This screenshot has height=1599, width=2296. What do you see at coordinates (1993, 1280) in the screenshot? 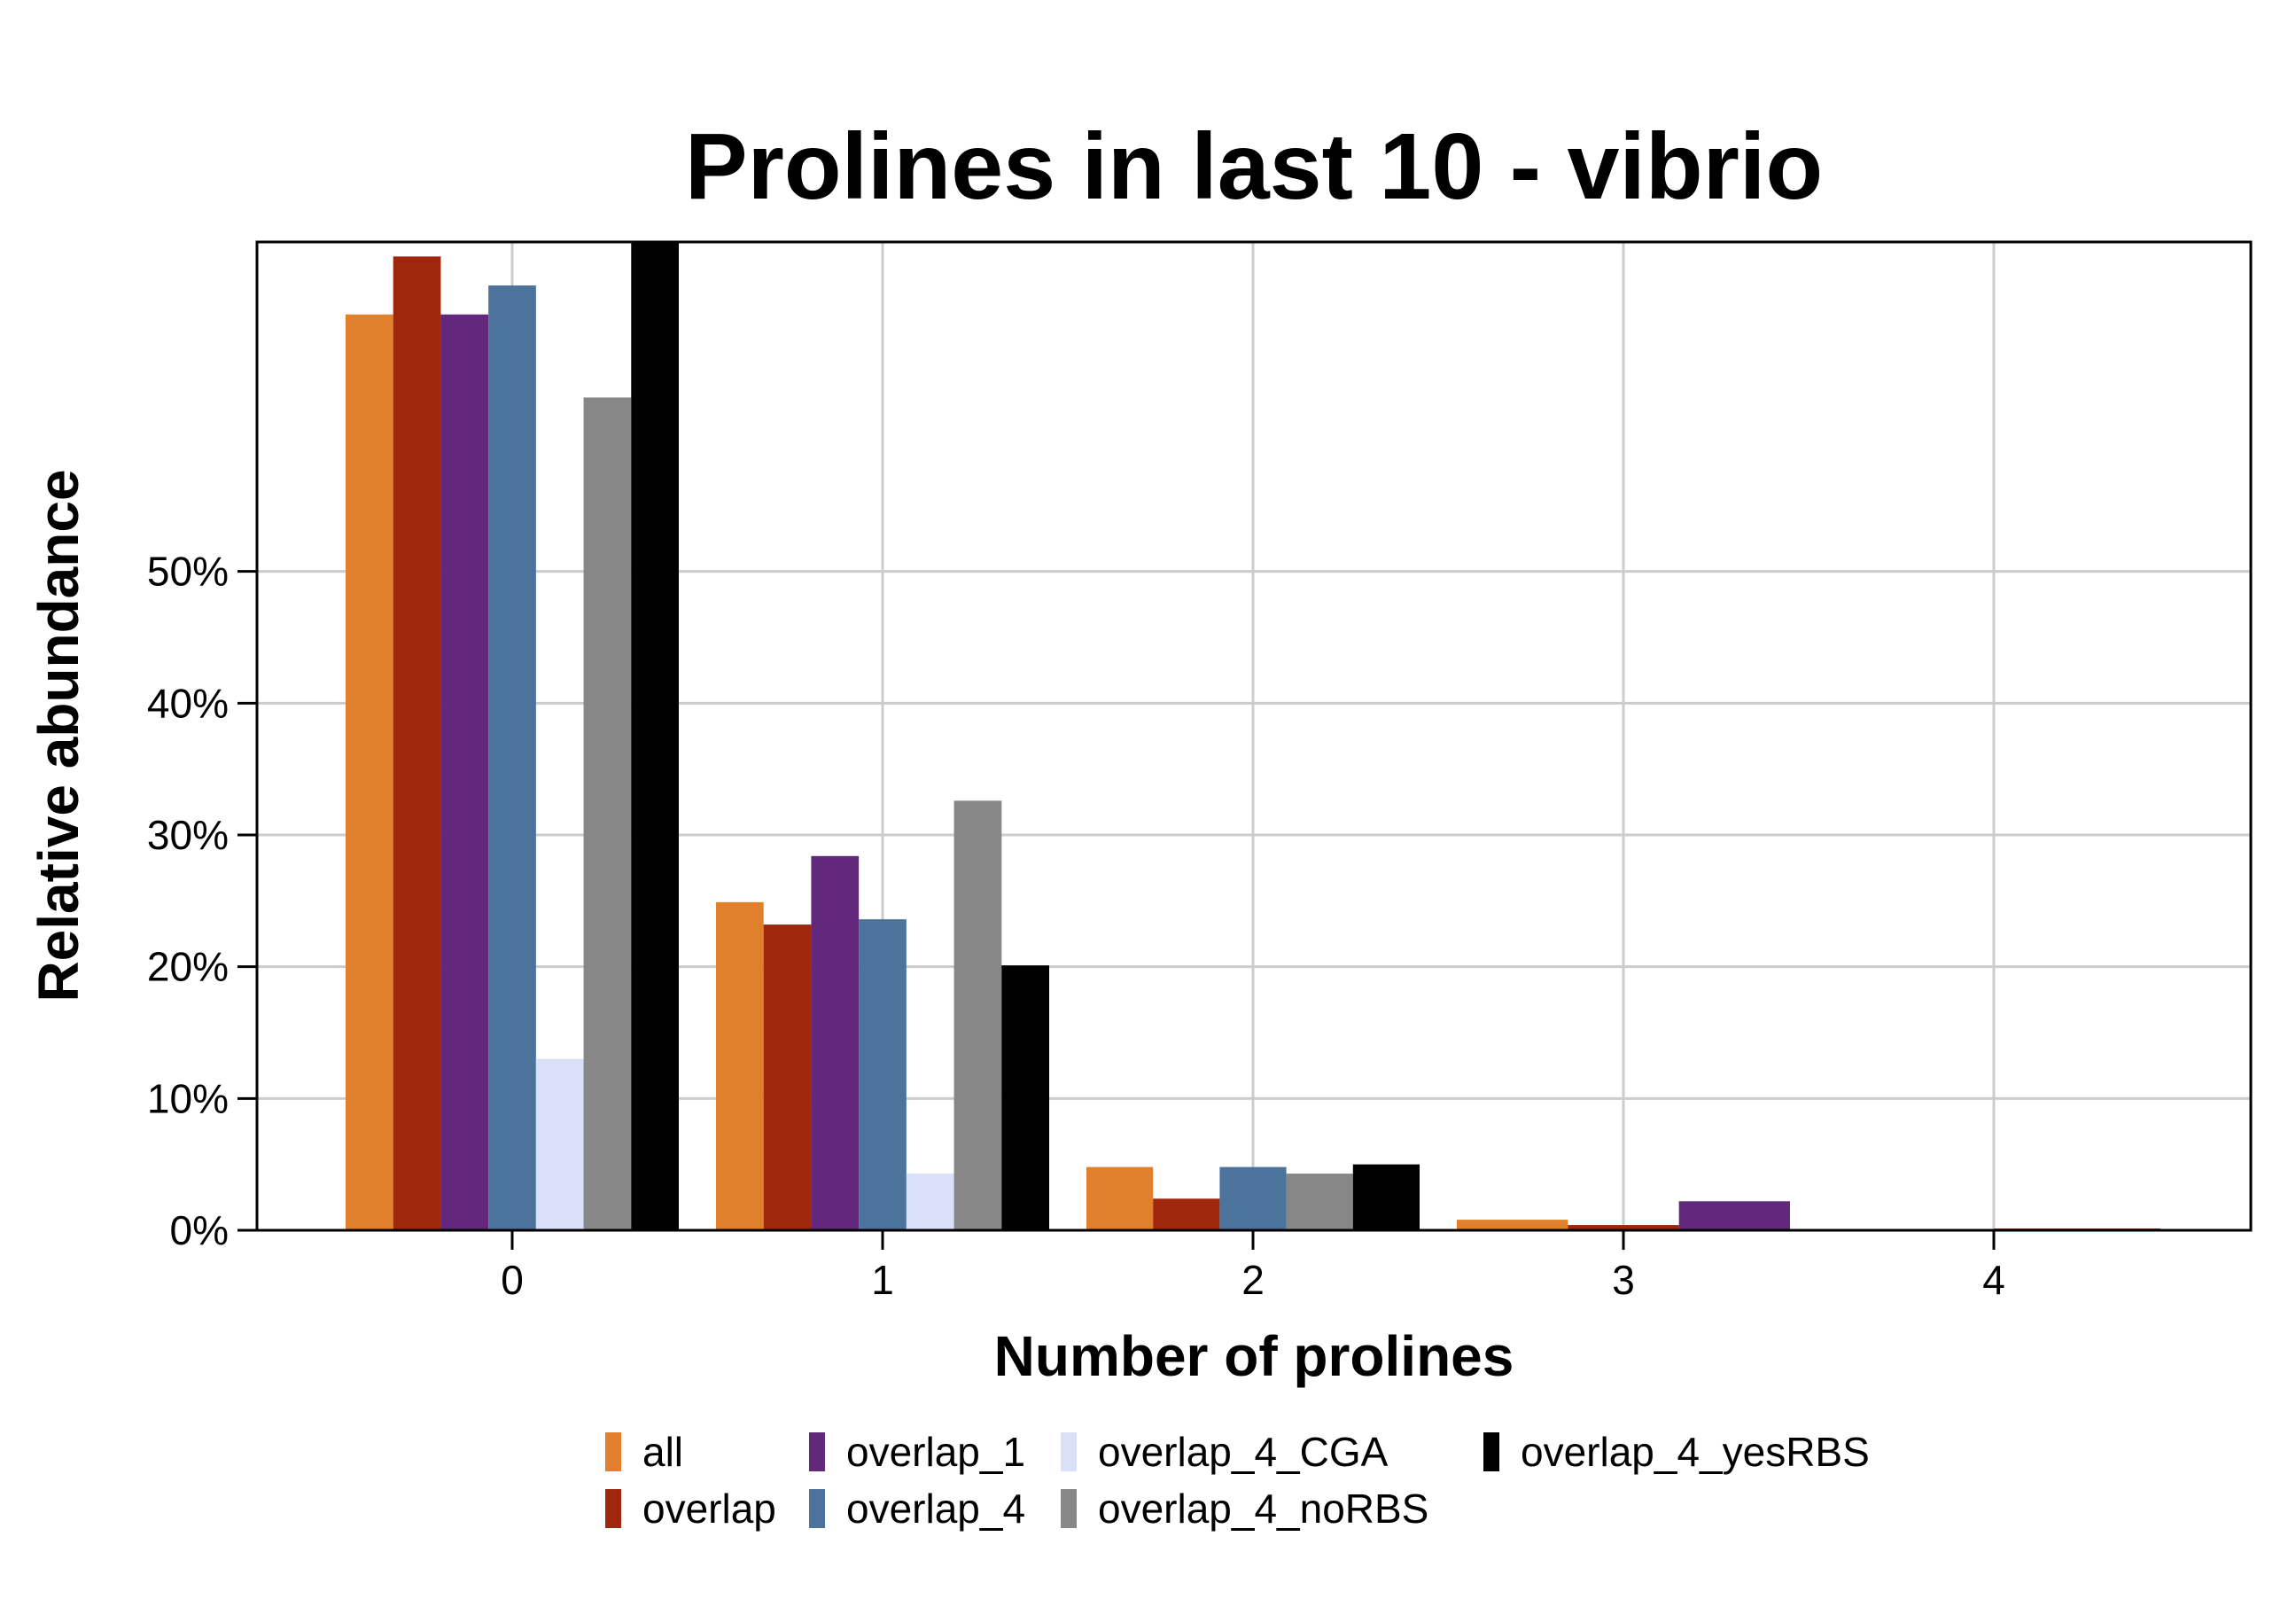
I see `x-tick-label: 4` at bounding box center [1993, 1280].